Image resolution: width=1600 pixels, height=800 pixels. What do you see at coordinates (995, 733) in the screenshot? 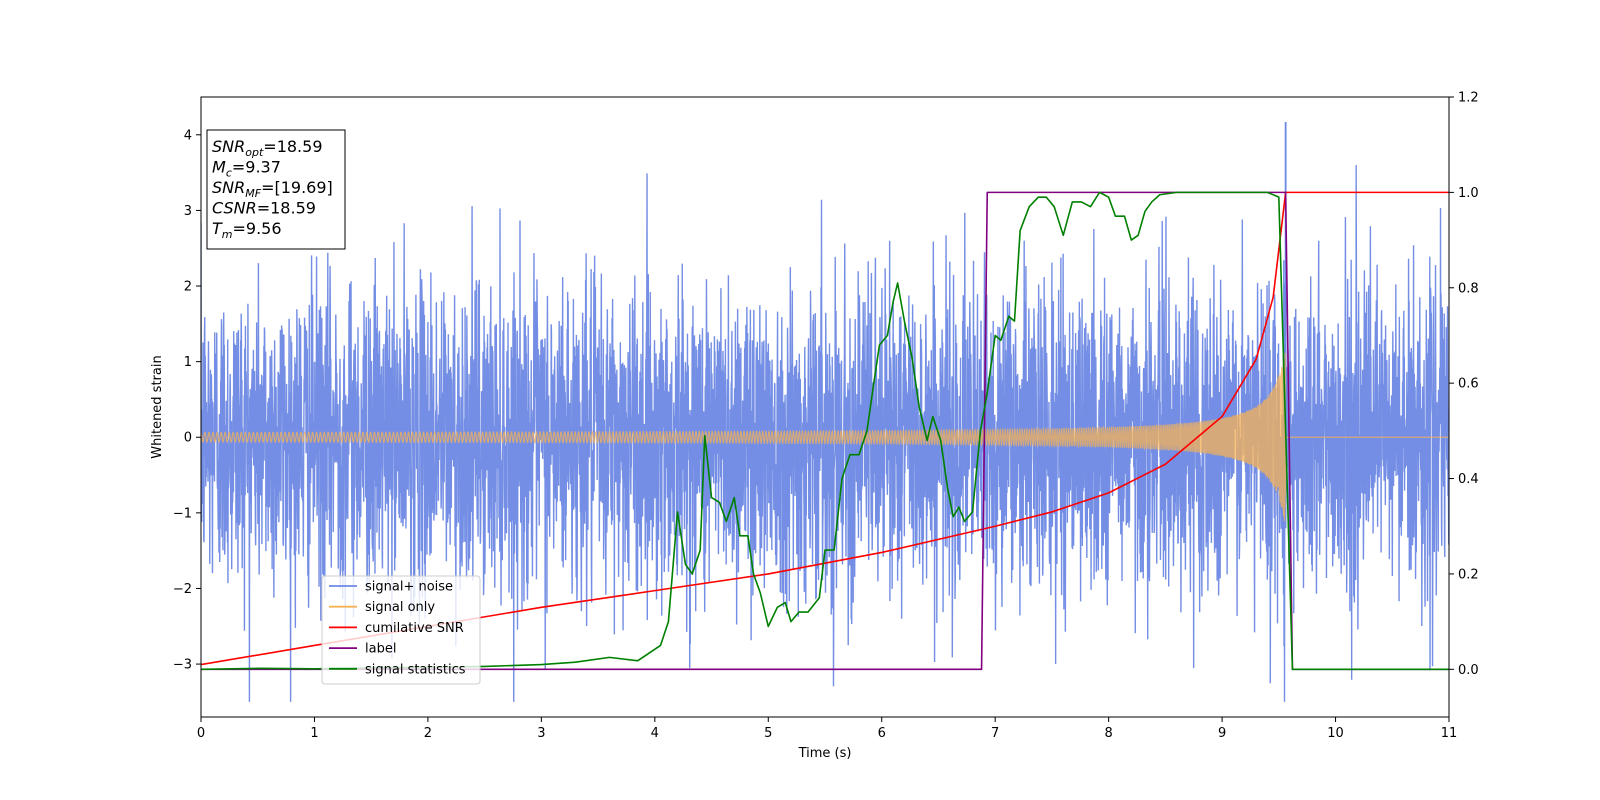
I see `x-tick-label: 7` at bounding box center [995, 733].